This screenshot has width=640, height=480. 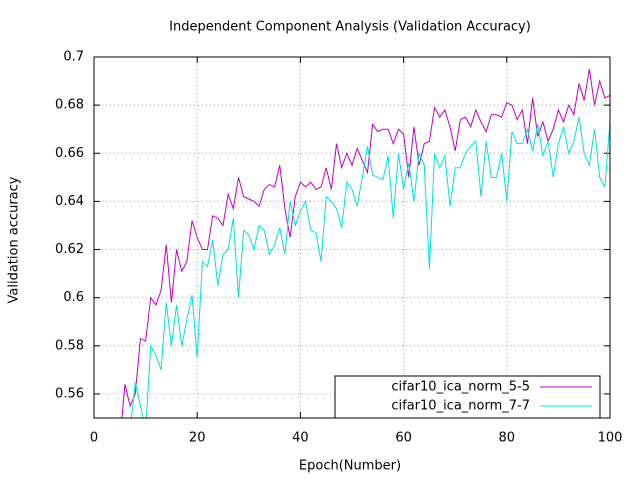 What do you see at coordinates (460, 387) in the screenshot?
I see `legend-label: cifar10_ica_norm_5-5` at bounding box center [460, 387].